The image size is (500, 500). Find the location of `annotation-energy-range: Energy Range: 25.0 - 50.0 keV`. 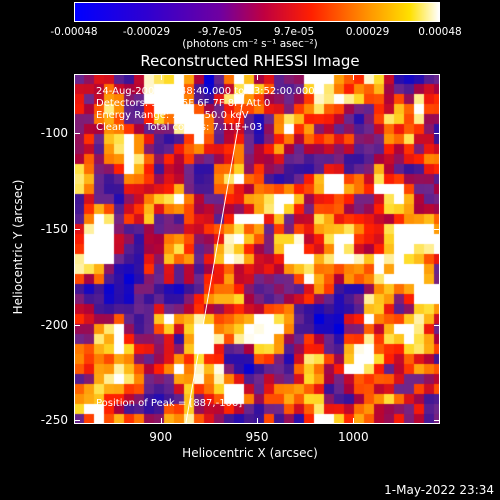

annotation-energy-range: Energy Range: 25.0 - 50.0 keV is located at coordinates (172, 115).